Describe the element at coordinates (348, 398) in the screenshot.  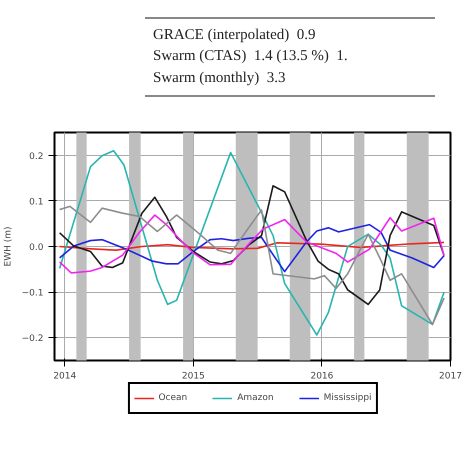
I see `legend-label: Mississippi` at that location.